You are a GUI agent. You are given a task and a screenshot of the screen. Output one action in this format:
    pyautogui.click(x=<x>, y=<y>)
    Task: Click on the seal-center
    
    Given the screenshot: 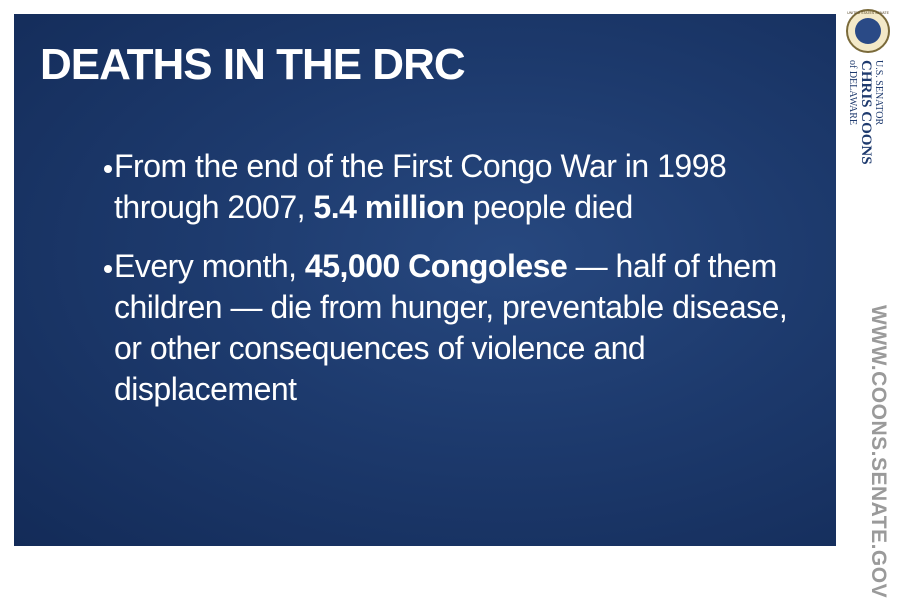 What is the action you would take?
    pyautogui.click(x=868, y=31)
    